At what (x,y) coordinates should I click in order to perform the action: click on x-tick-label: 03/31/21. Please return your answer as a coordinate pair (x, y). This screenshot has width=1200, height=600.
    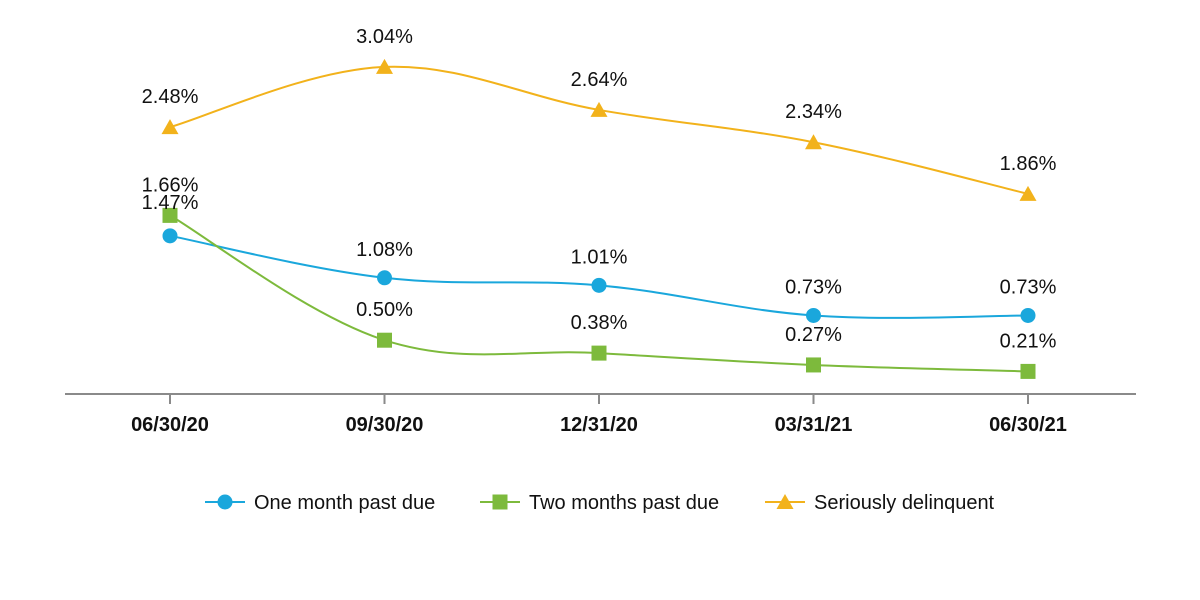
    Looking at the image, I should click on (814, 425).